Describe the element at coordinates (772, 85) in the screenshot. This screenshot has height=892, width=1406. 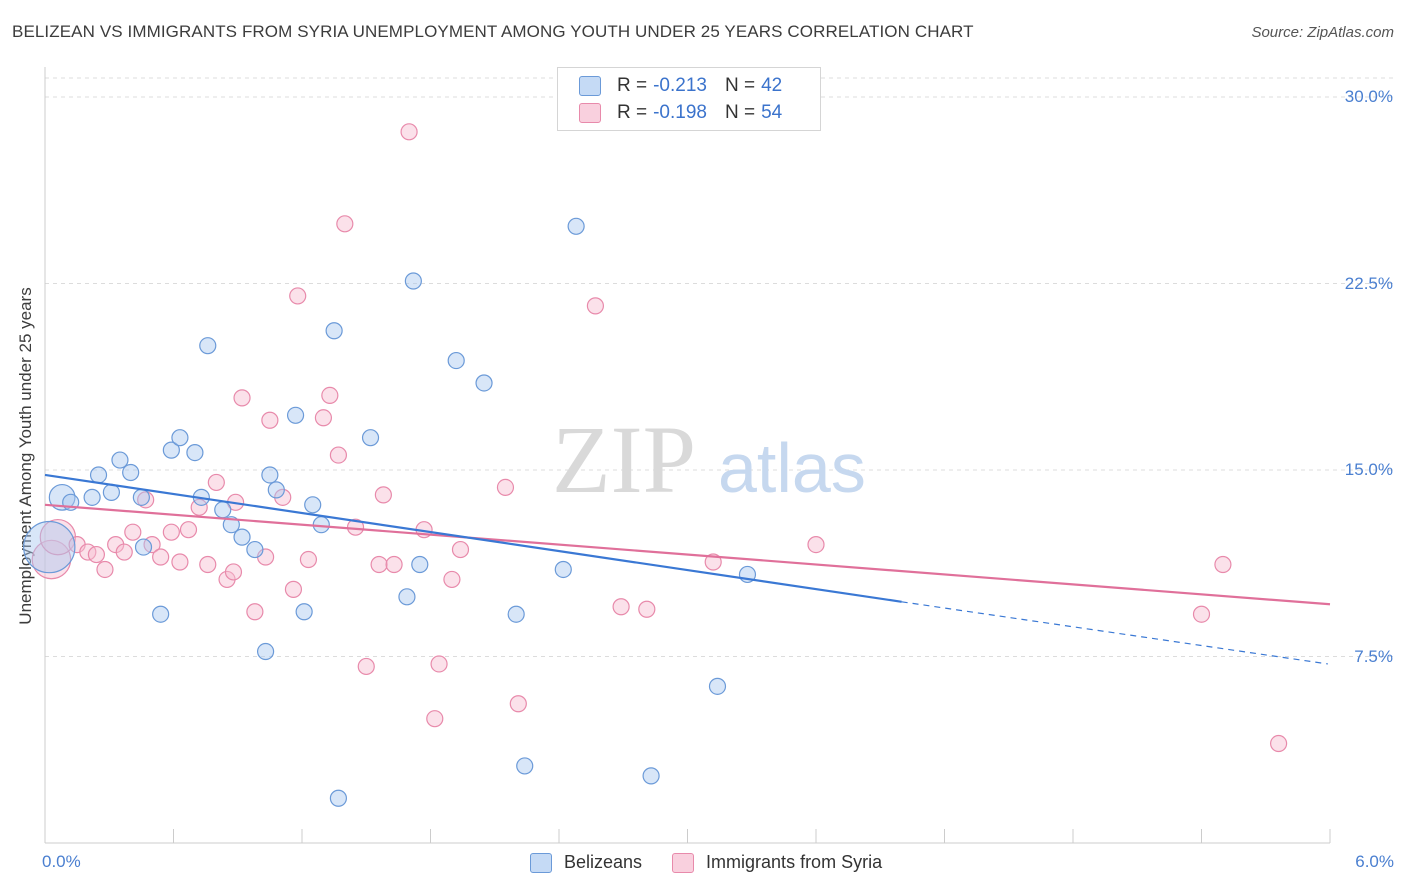
I see `legend-n-value: 42` at that location.